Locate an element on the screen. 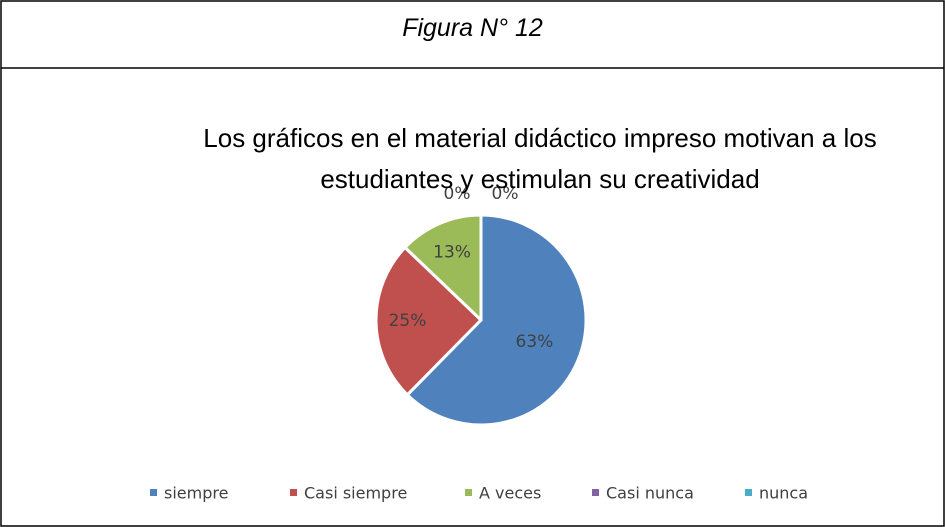 Image resolution: width=945 pixels, height=527 pixels. legend-label: nunca is located at coordinates (783, 493).